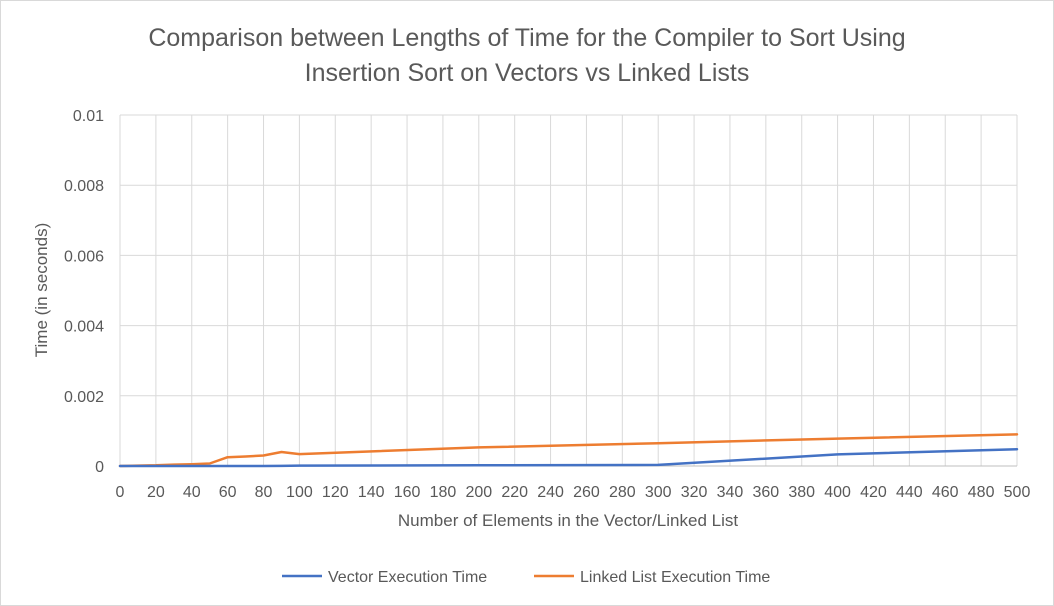  What do you see at coordinates (801, 492) in the screenshot?
I see `x-tick-label: 380` at bounding box center [801, 492].